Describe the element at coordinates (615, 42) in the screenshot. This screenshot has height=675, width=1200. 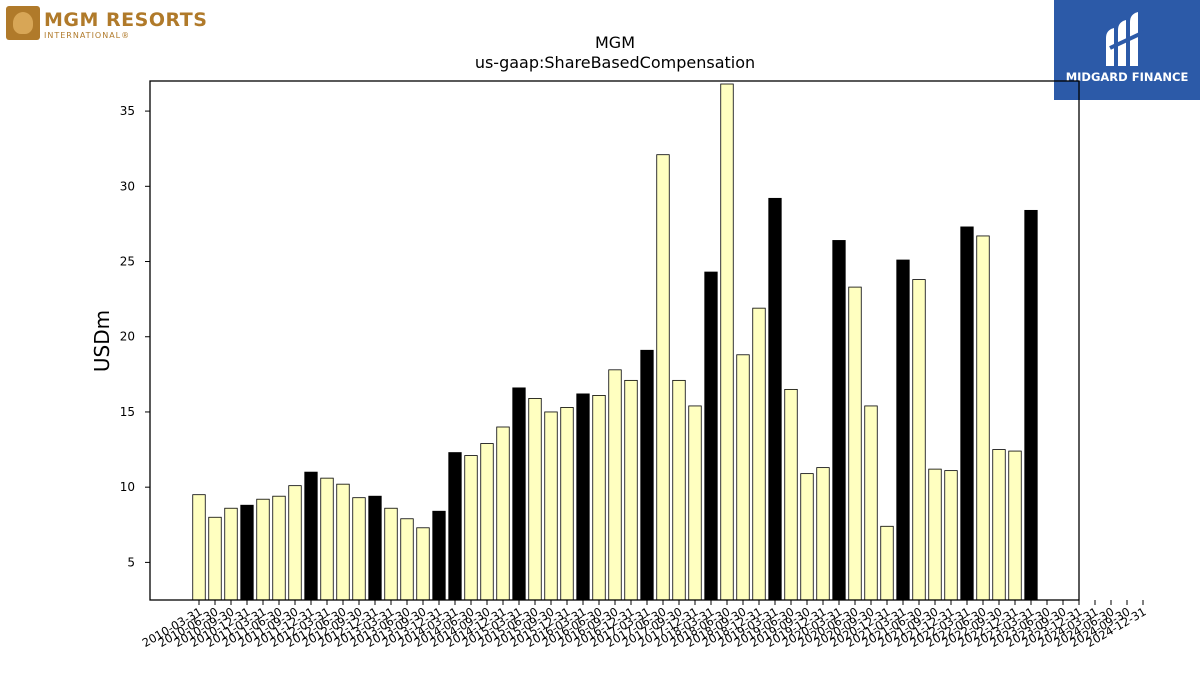
I see `chart-title: MGM` at that location.